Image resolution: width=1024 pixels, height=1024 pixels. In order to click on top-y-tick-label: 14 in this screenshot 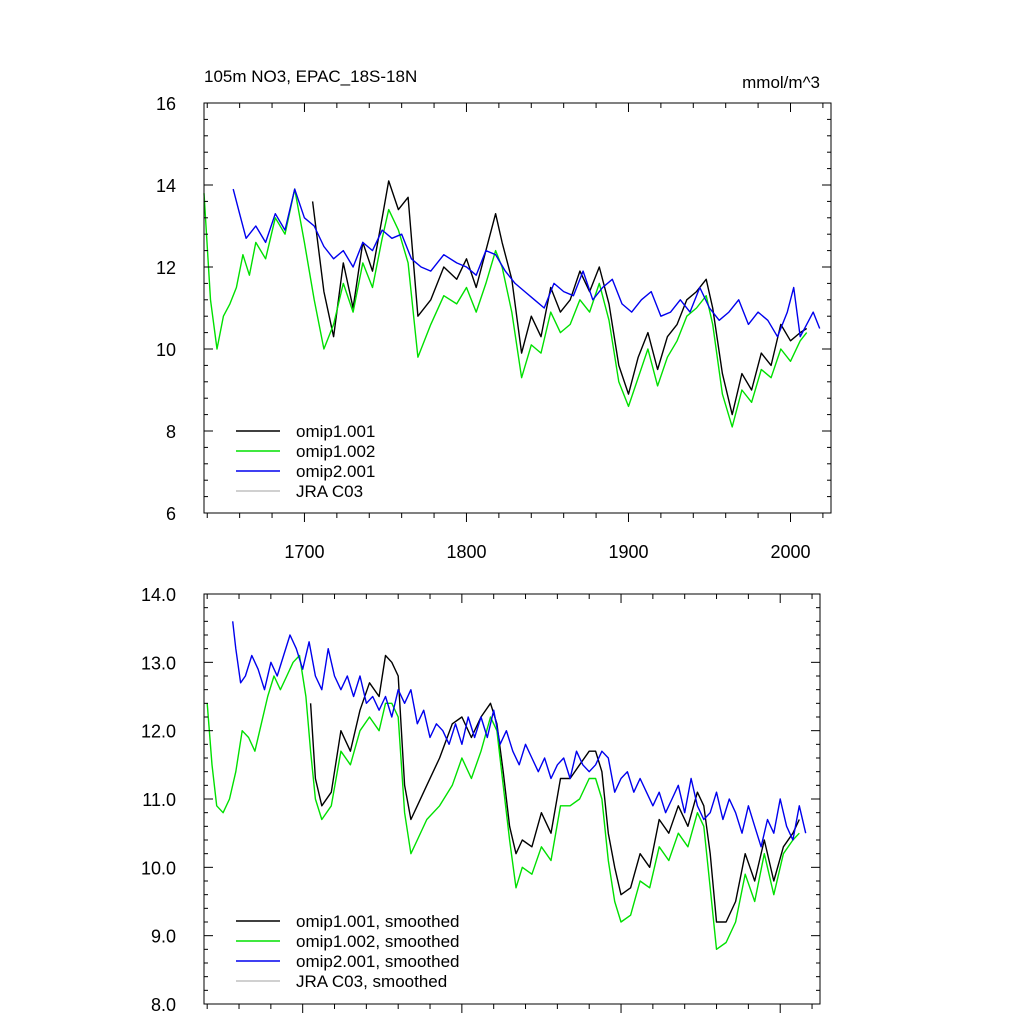, I will do `click(166, 186)`.